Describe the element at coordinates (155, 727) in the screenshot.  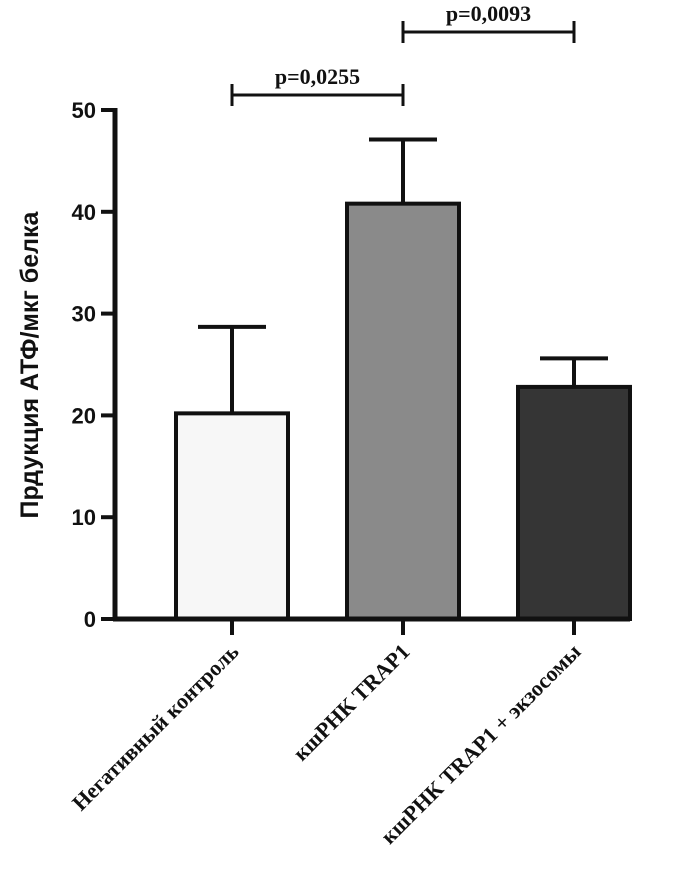
I see `category-label: Негативный контроль` at that location.